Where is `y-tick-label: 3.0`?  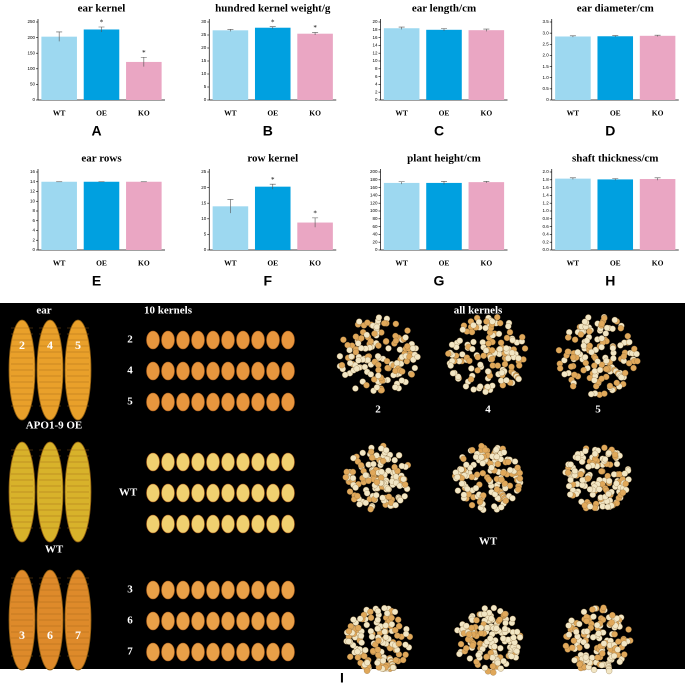
y-tick-label: 3.0 is located at coordinates (545, 32).